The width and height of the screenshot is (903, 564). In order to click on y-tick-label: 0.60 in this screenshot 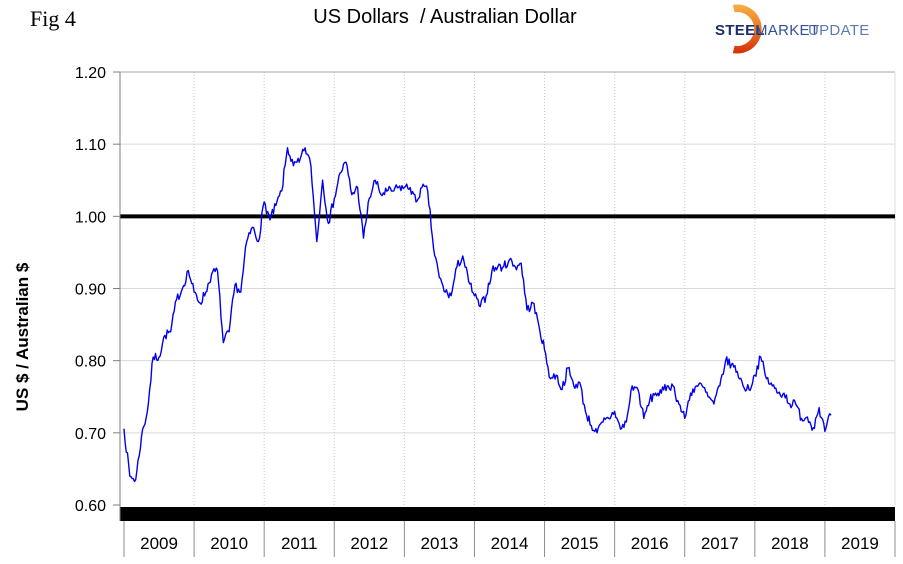, I will do `click(90, 506)`.